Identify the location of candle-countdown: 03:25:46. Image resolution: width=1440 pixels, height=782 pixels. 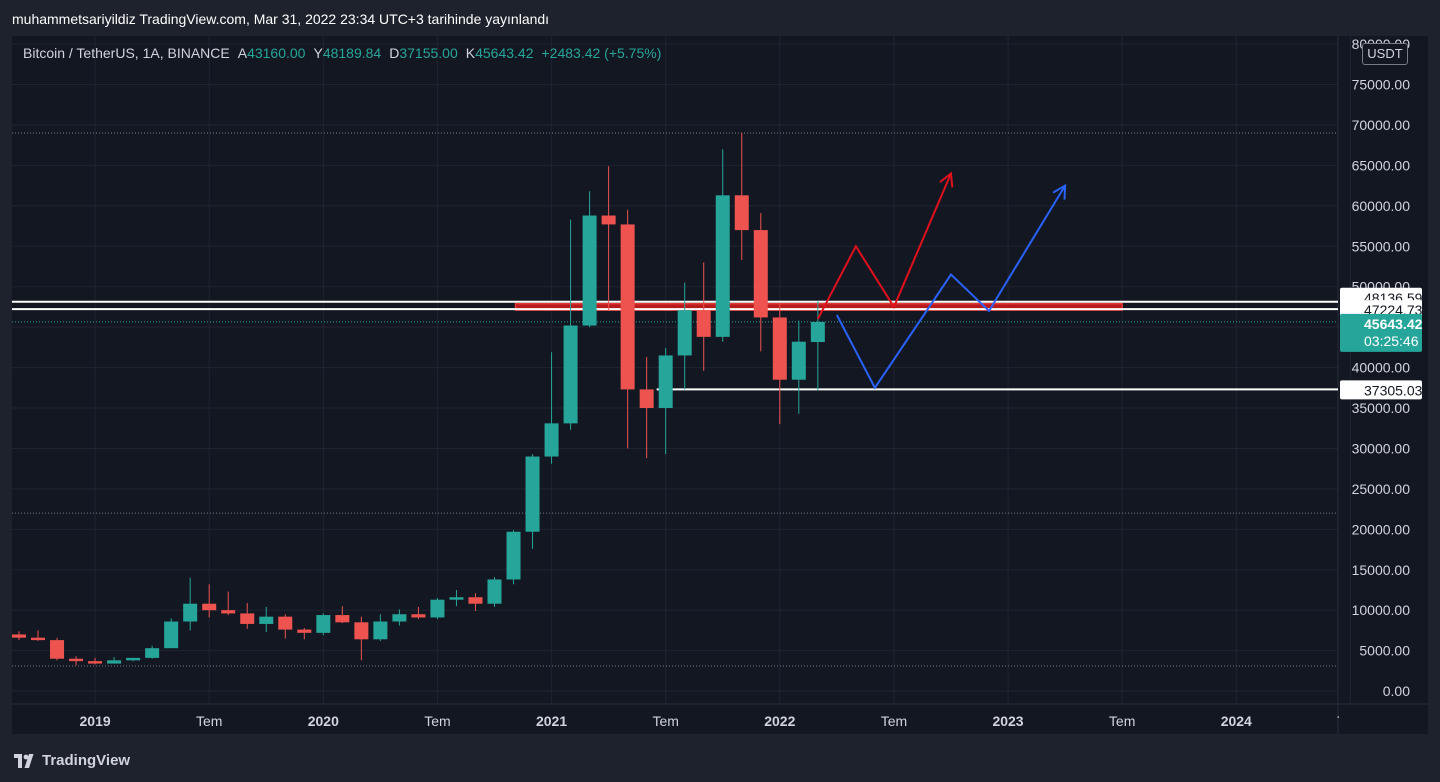
(1391, 341).